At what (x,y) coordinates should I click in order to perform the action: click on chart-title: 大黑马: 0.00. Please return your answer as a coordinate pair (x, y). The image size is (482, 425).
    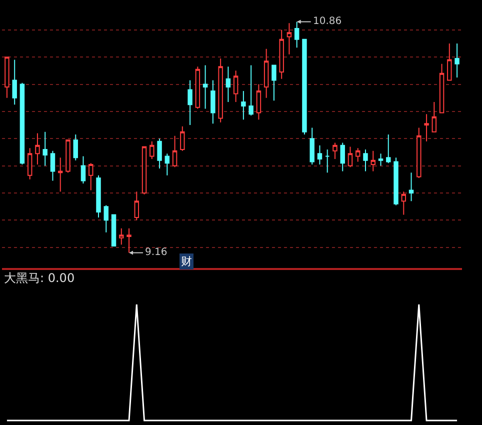
    Looking at the image, I should click on (39, 278).